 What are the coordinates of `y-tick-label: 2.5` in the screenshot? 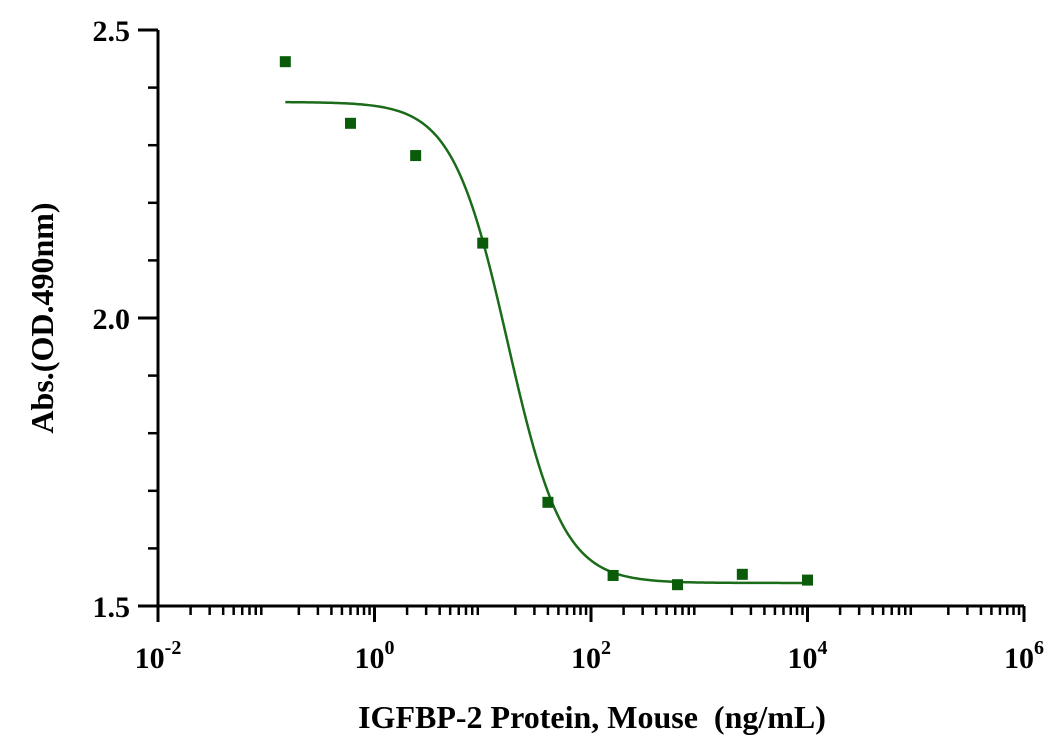 It's located at (112, 31).